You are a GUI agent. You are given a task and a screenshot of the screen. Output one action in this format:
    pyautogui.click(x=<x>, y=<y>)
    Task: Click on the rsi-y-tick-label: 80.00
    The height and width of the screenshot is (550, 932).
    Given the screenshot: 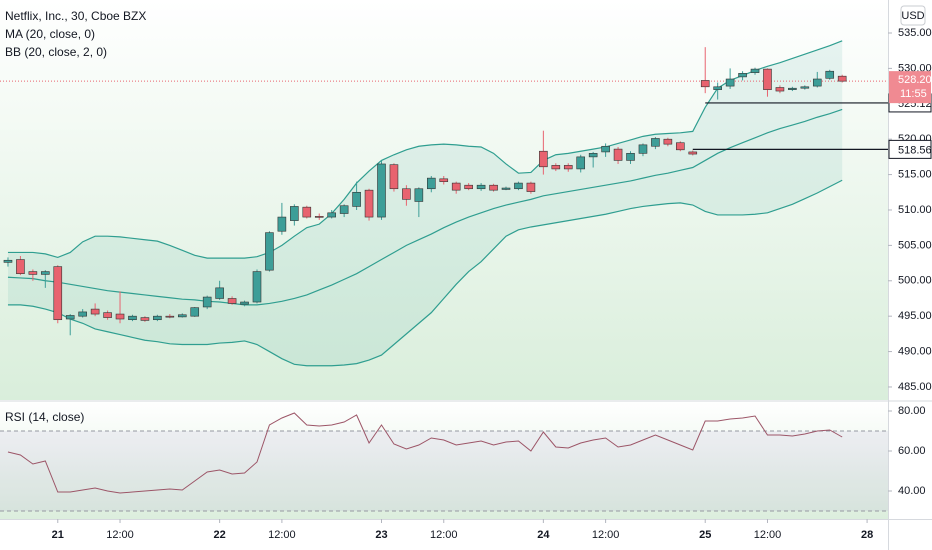 What is the action you would take?
    pyautogui.click(x=912, y=411)
    